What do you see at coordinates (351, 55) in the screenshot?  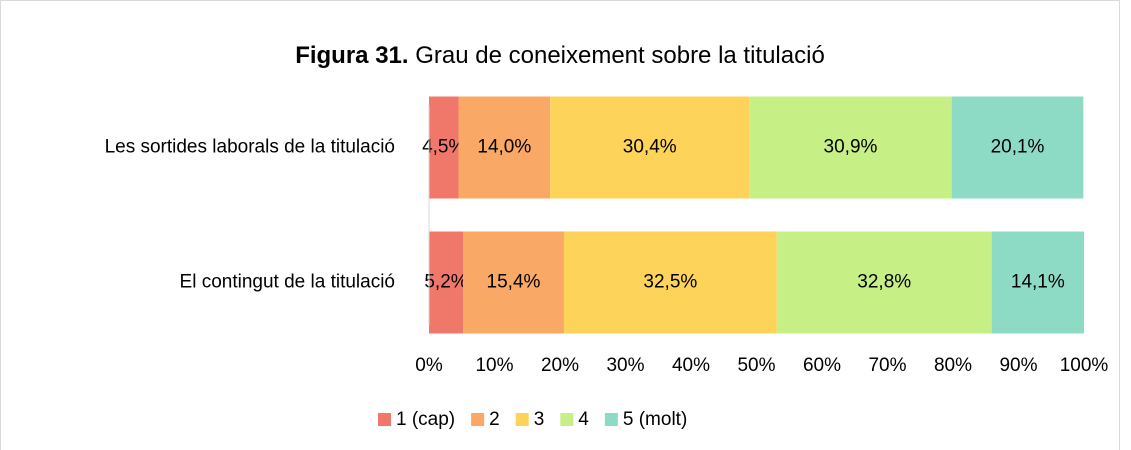 I see `title-label: Figura 31.` at bounding box center [351, 55].